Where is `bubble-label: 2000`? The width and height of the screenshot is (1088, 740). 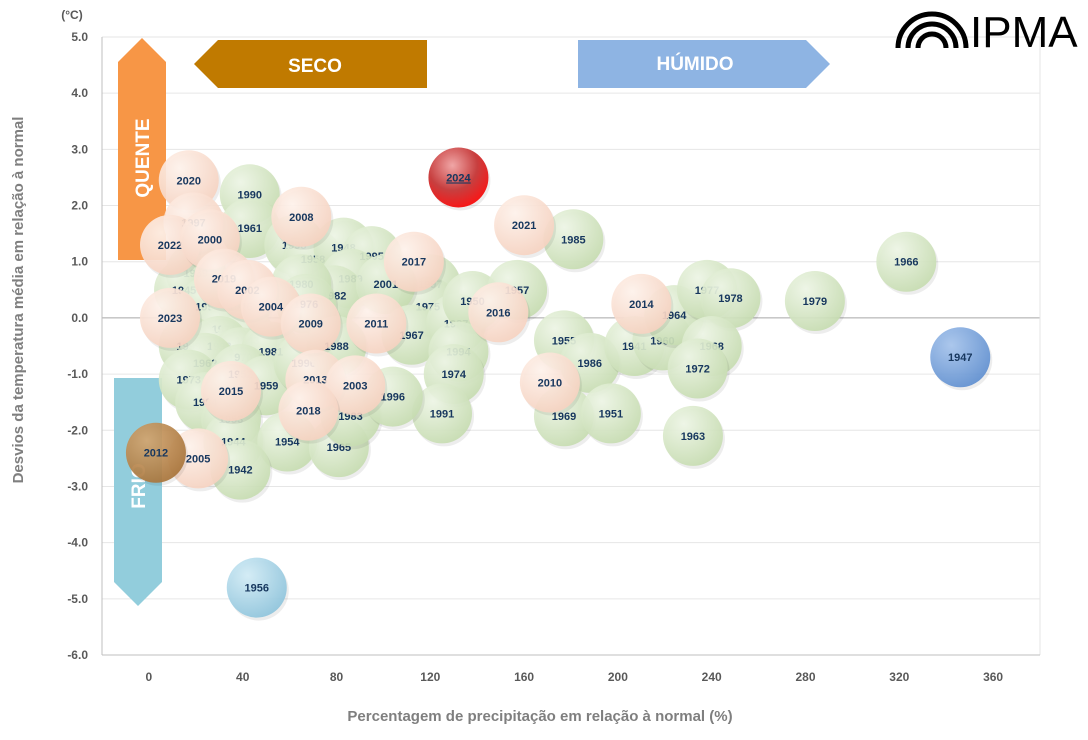
bubble-label: 2000 is located at coordinates (210, 240).